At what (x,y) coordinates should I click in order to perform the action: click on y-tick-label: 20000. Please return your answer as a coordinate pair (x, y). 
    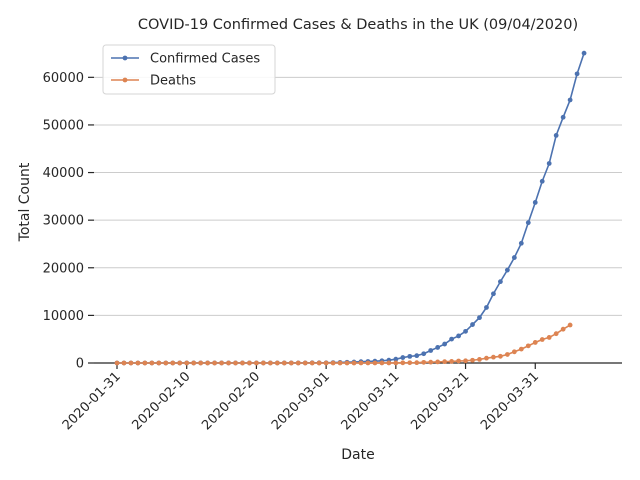
    Looking at the image, I should click on (63, 268).